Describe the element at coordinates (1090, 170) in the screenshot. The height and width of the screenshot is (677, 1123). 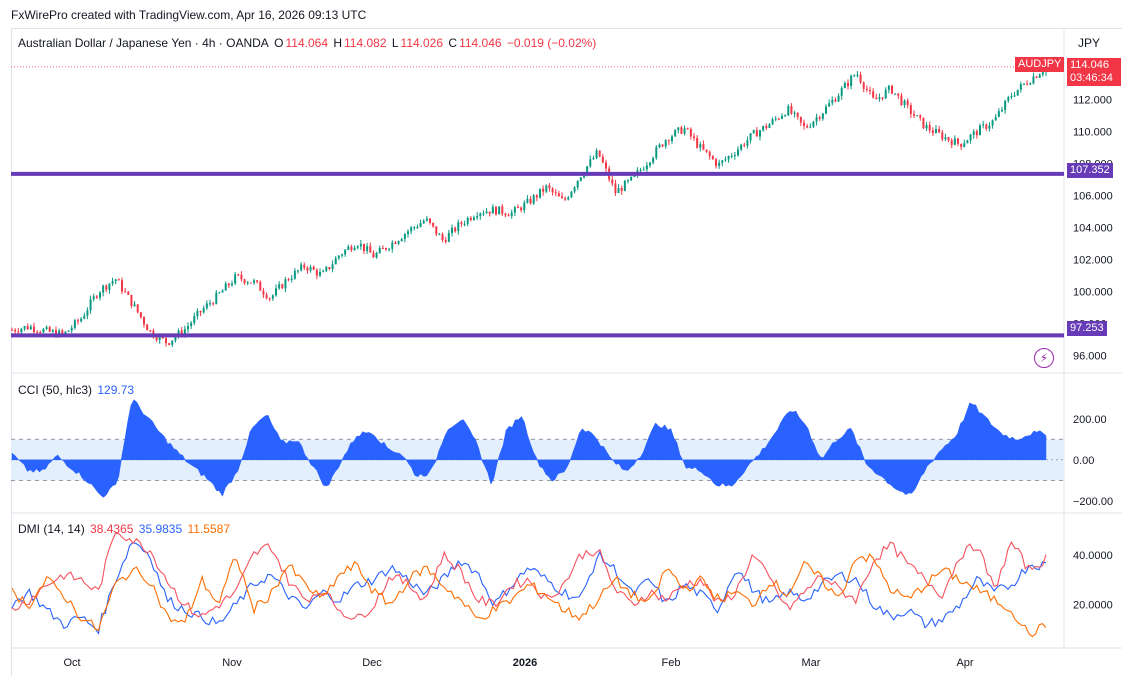
I see `upper-line-label: 107.352` at that location.